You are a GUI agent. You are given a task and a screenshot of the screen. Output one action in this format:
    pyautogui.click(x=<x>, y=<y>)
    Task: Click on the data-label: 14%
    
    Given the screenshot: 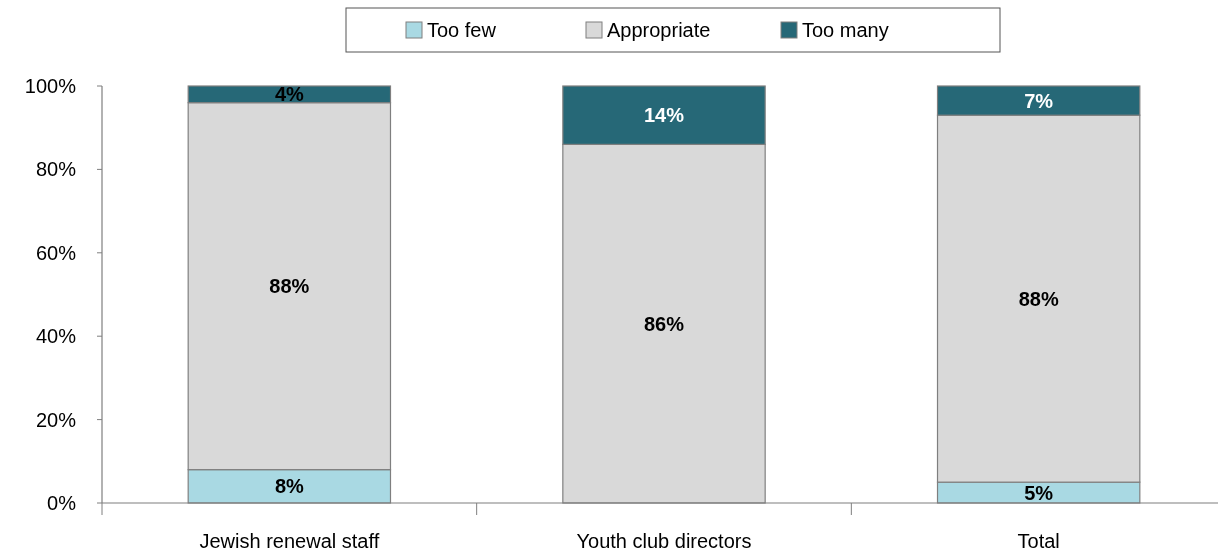 What is the action you would take?
    pyautogui.click(x=664, y=115)
    